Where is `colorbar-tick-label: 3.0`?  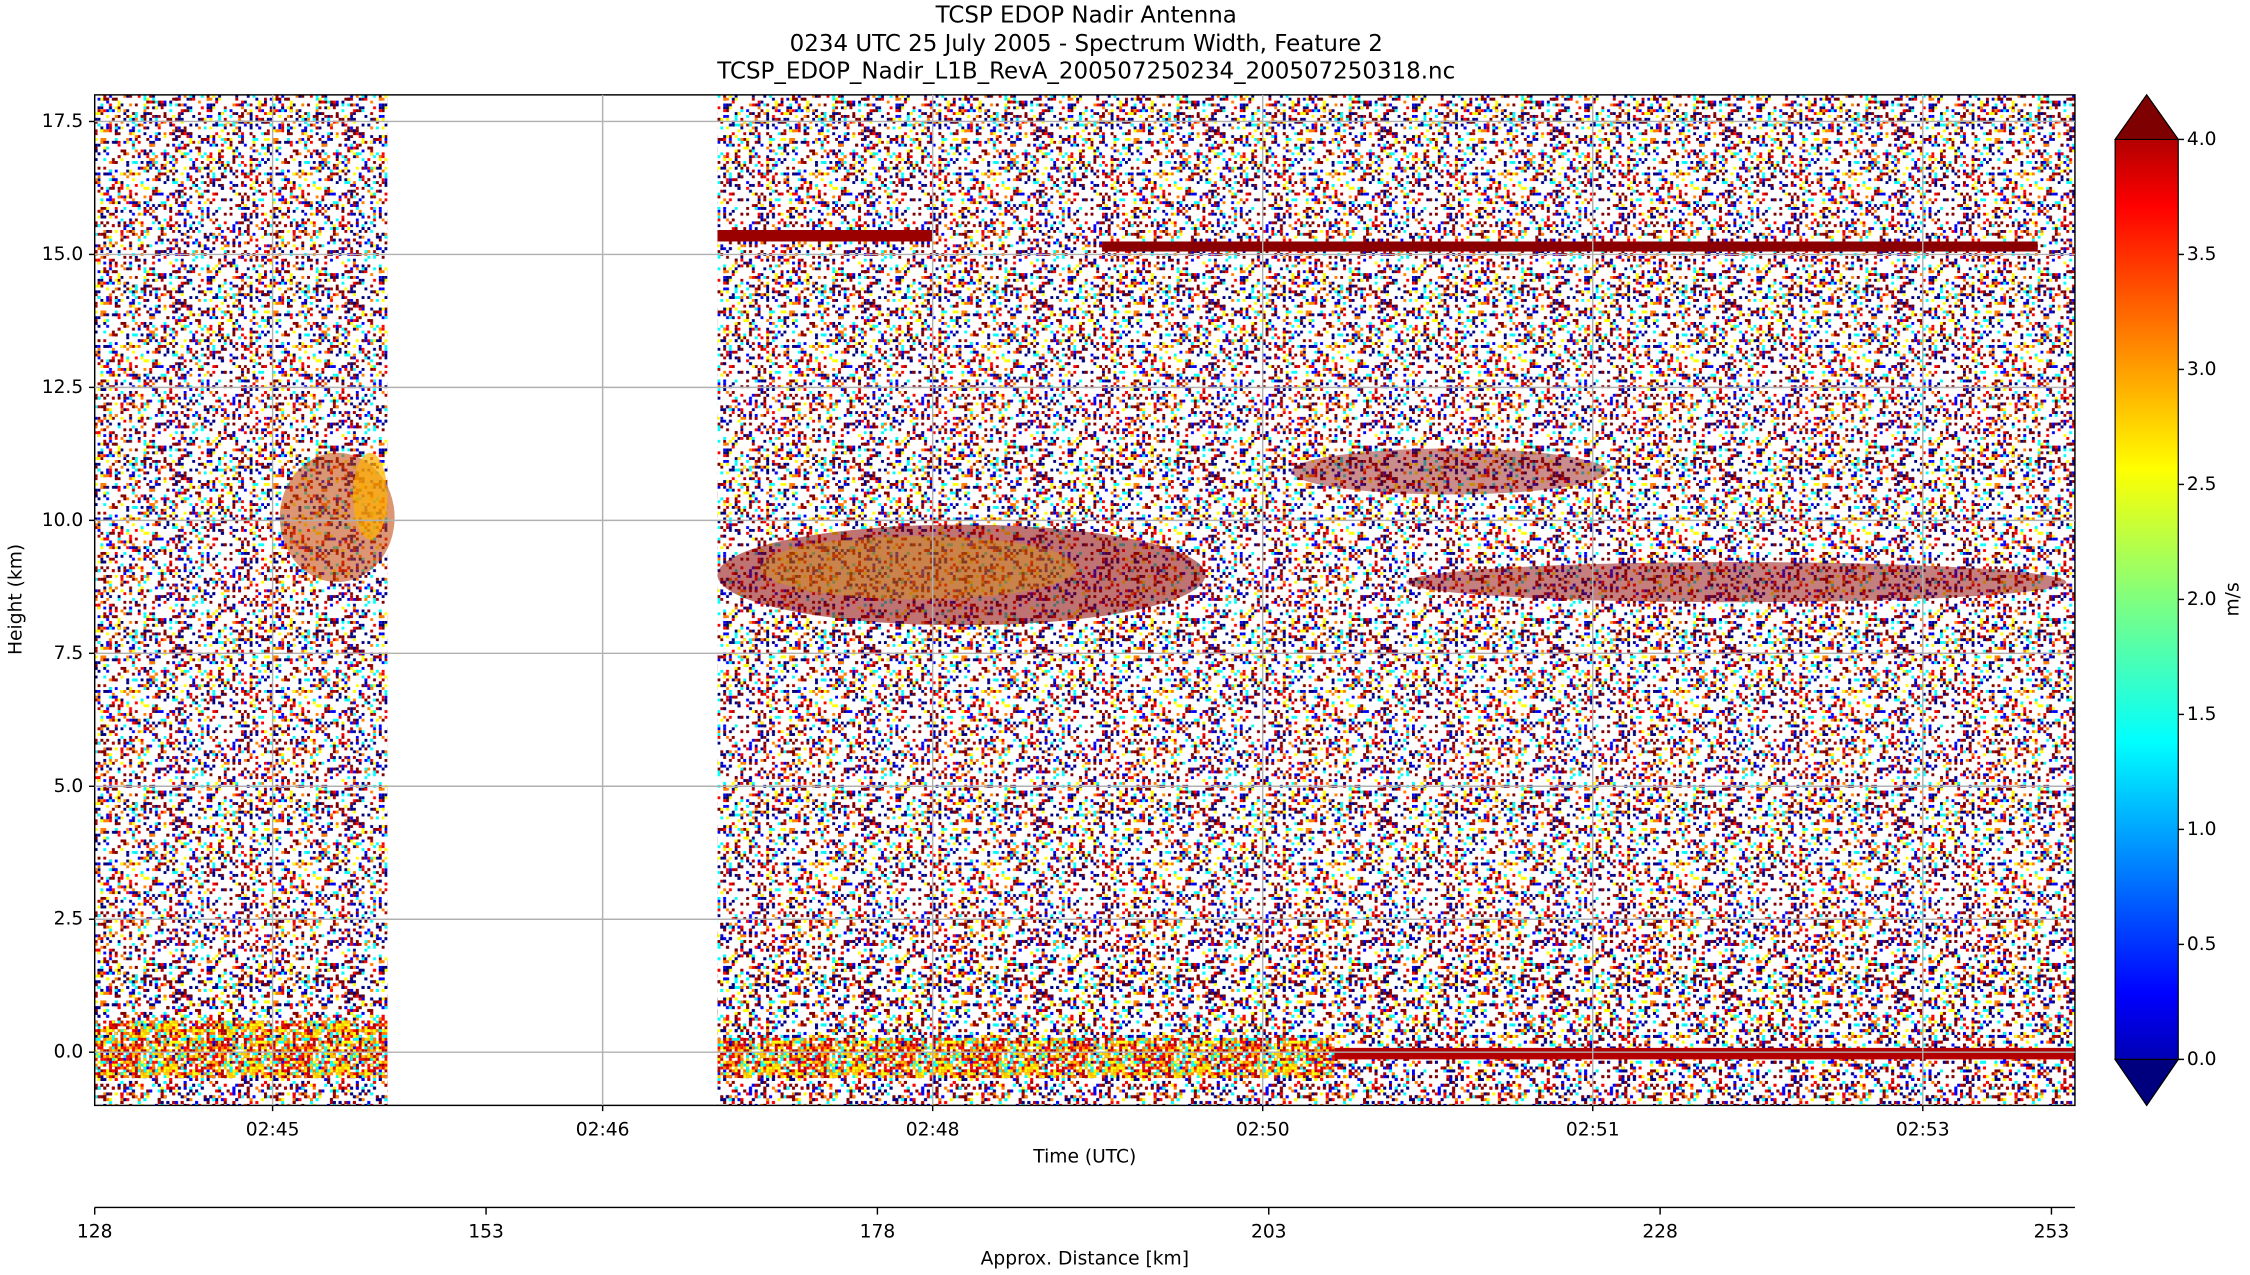 colorbar-tick-label: 3.0 is located at coordinates (2202, 369).